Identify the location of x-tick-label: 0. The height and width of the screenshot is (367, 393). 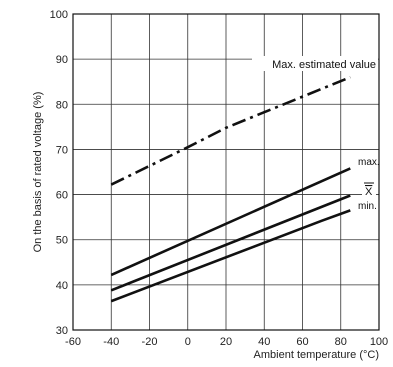
(188, 342).